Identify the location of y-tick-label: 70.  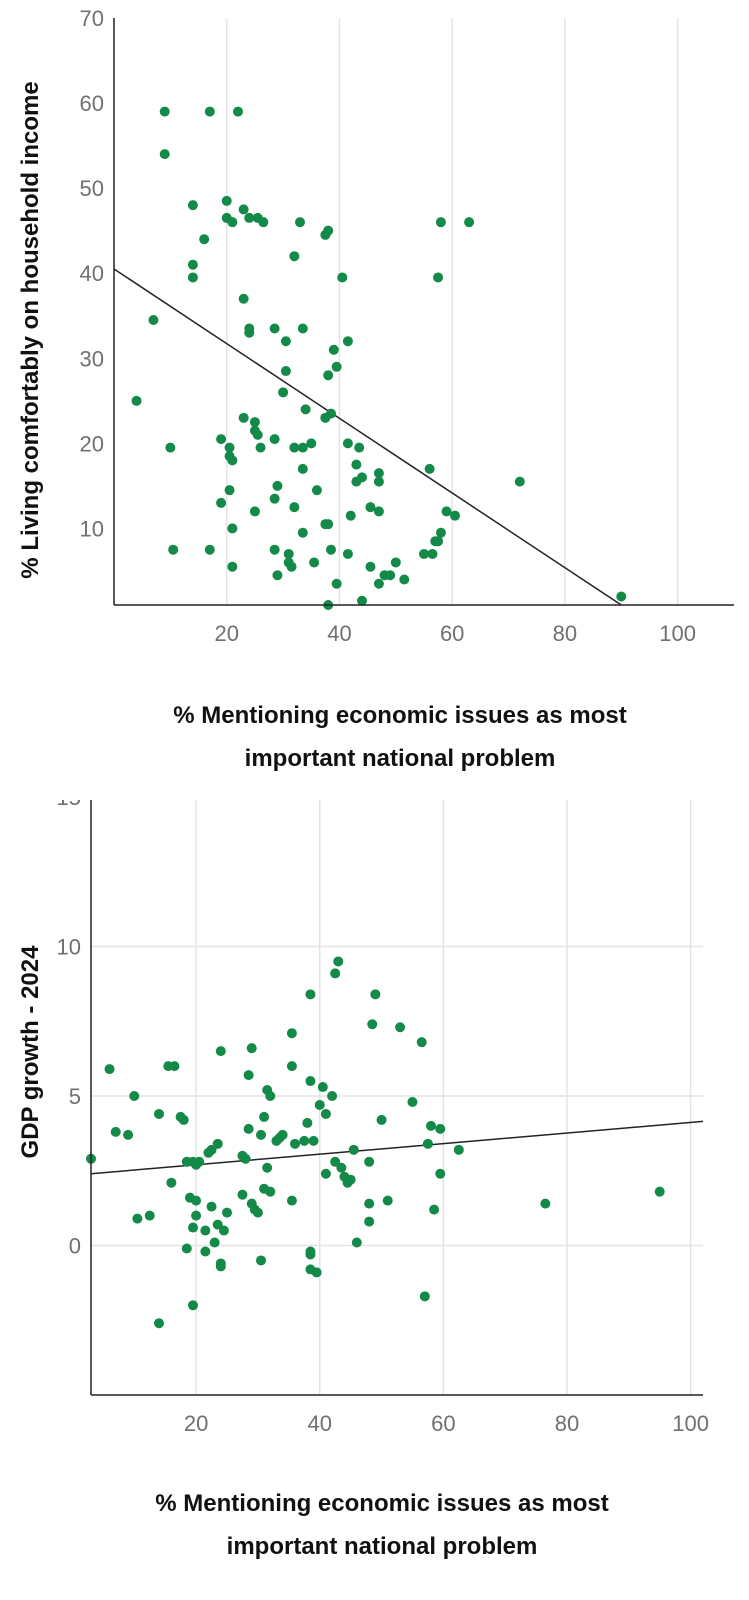
(92, 18).